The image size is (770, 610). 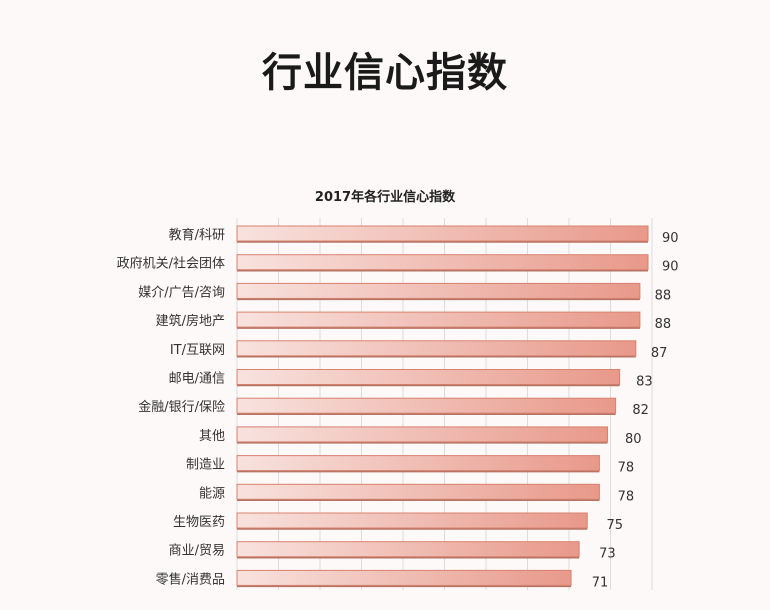 I want to click on category-label: 其他, so click(x=212, y=436).